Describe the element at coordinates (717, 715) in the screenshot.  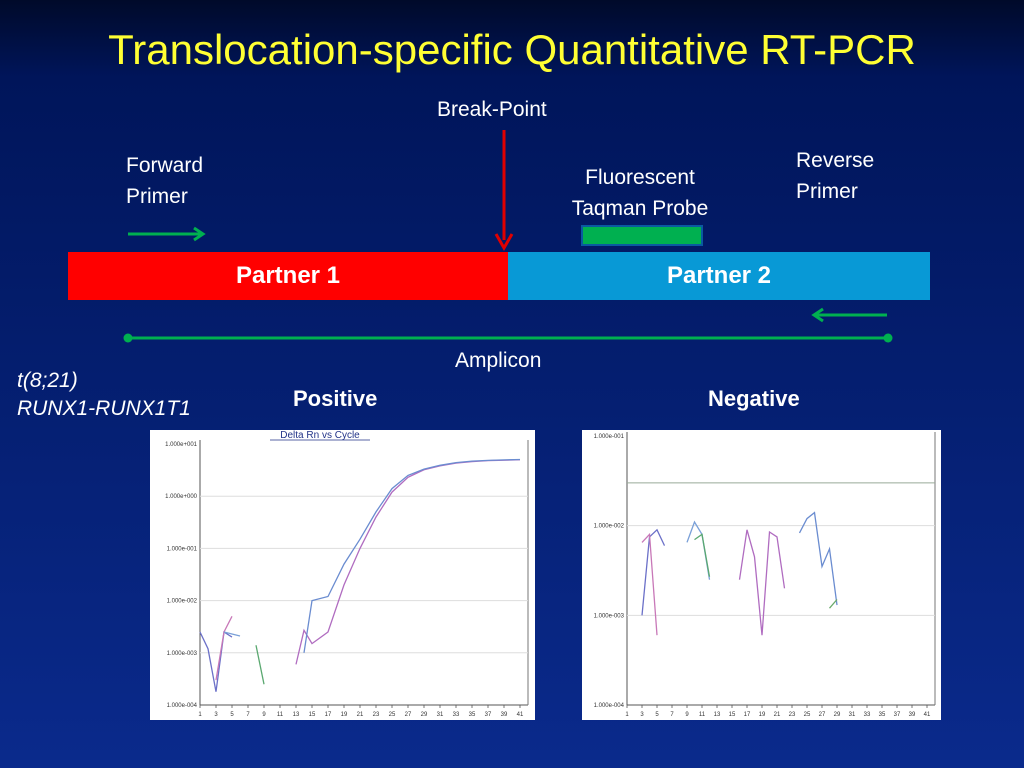
I see `negative-plot-x-tick-label: 13` at that location.